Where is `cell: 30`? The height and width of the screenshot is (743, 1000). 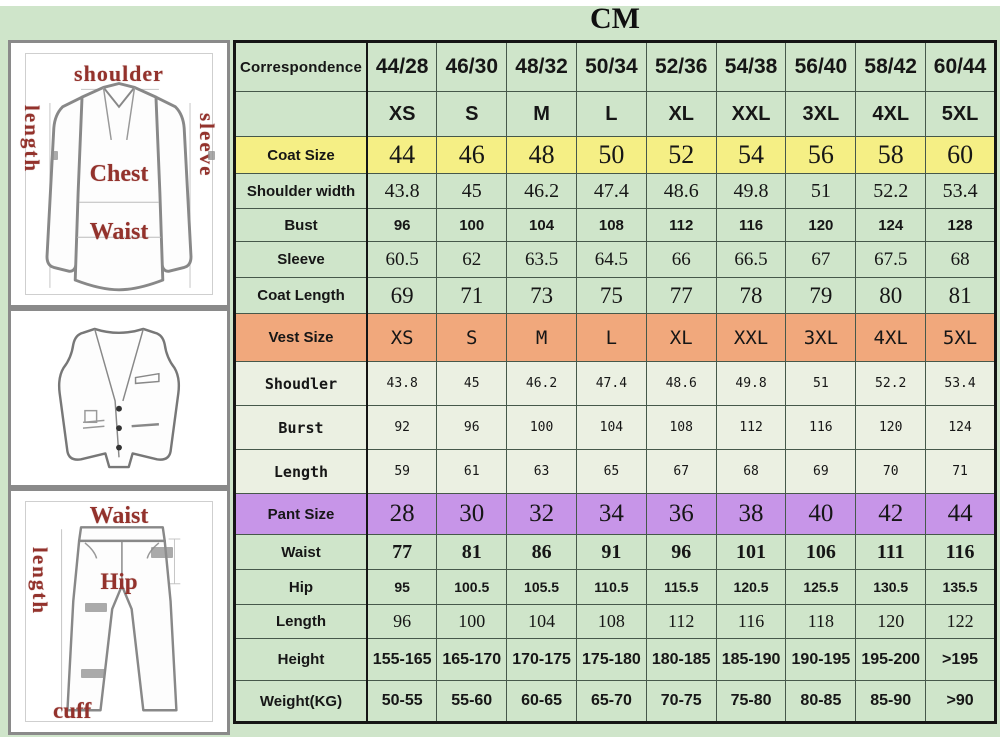 cell: 30 is located at coordinates (472, 514).